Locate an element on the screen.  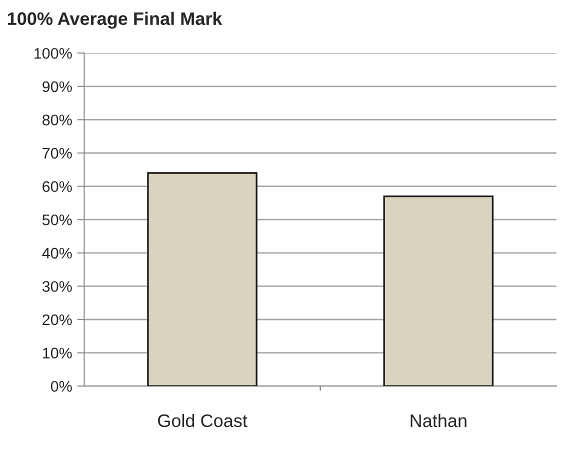
chart-title: 100% Average Final Mark is located at coordinates (115, 20).